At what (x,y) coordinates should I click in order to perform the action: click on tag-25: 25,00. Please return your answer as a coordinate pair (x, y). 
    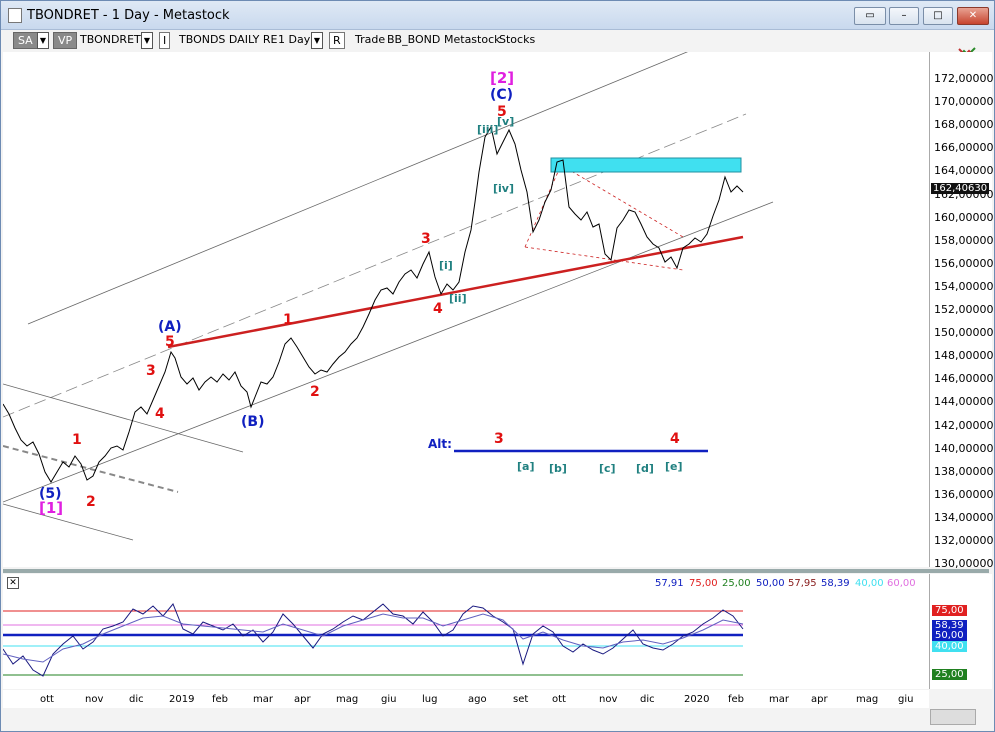
    Looking at the image, I should click on (949, 674).